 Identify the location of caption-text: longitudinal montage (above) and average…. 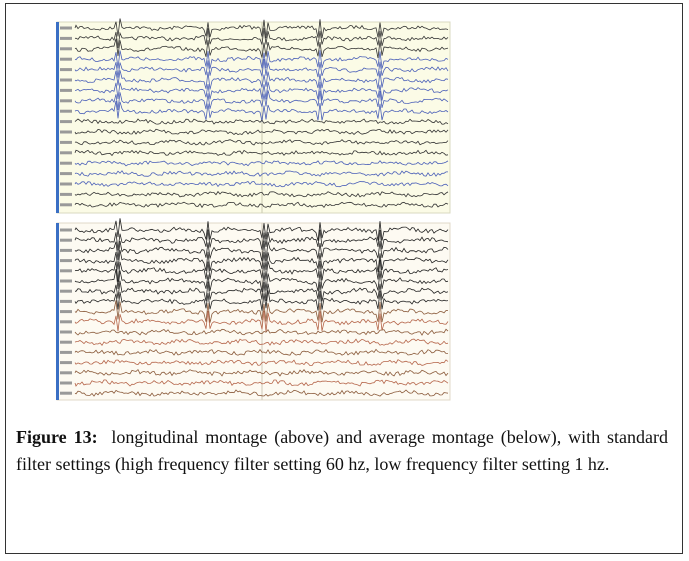
(342, 450).